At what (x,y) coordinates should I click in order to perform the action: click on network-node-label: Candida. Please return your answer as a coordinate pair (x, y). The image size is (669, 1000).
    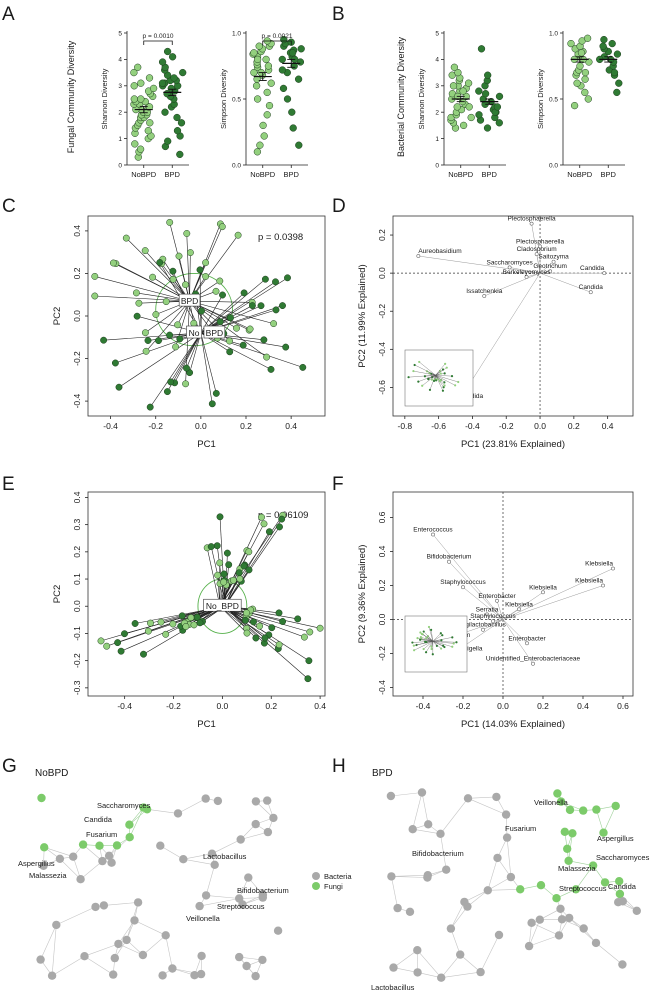
    Looking at the image, I should click on (98, 819).